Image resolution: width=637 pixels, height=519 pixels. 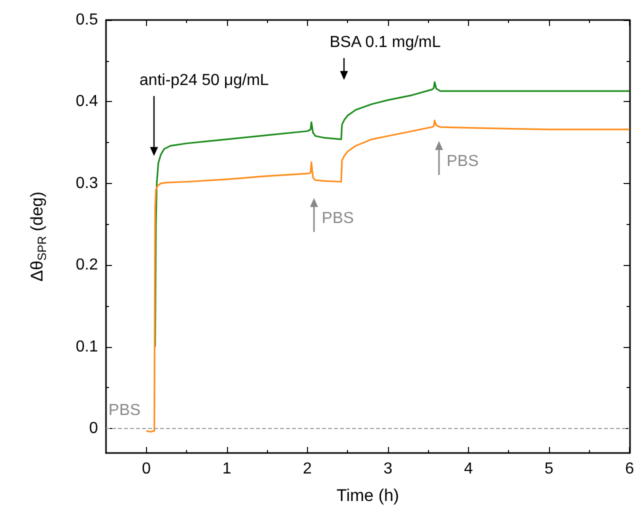 I want to click on y-tick-label: 0.4, so click(x=87, y=101).